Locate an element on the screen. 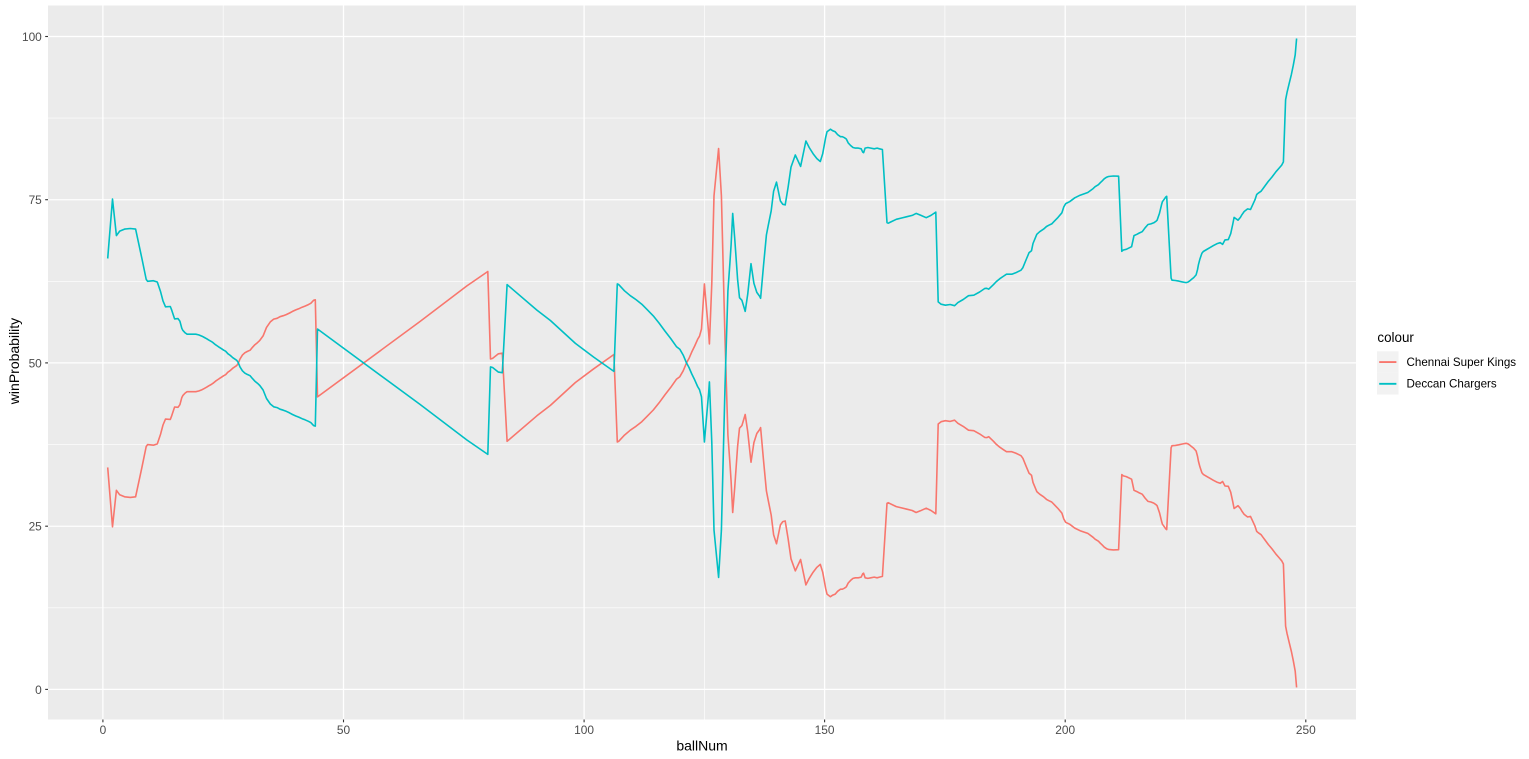  svg-text: 150 is located at coordinates (825, 730).